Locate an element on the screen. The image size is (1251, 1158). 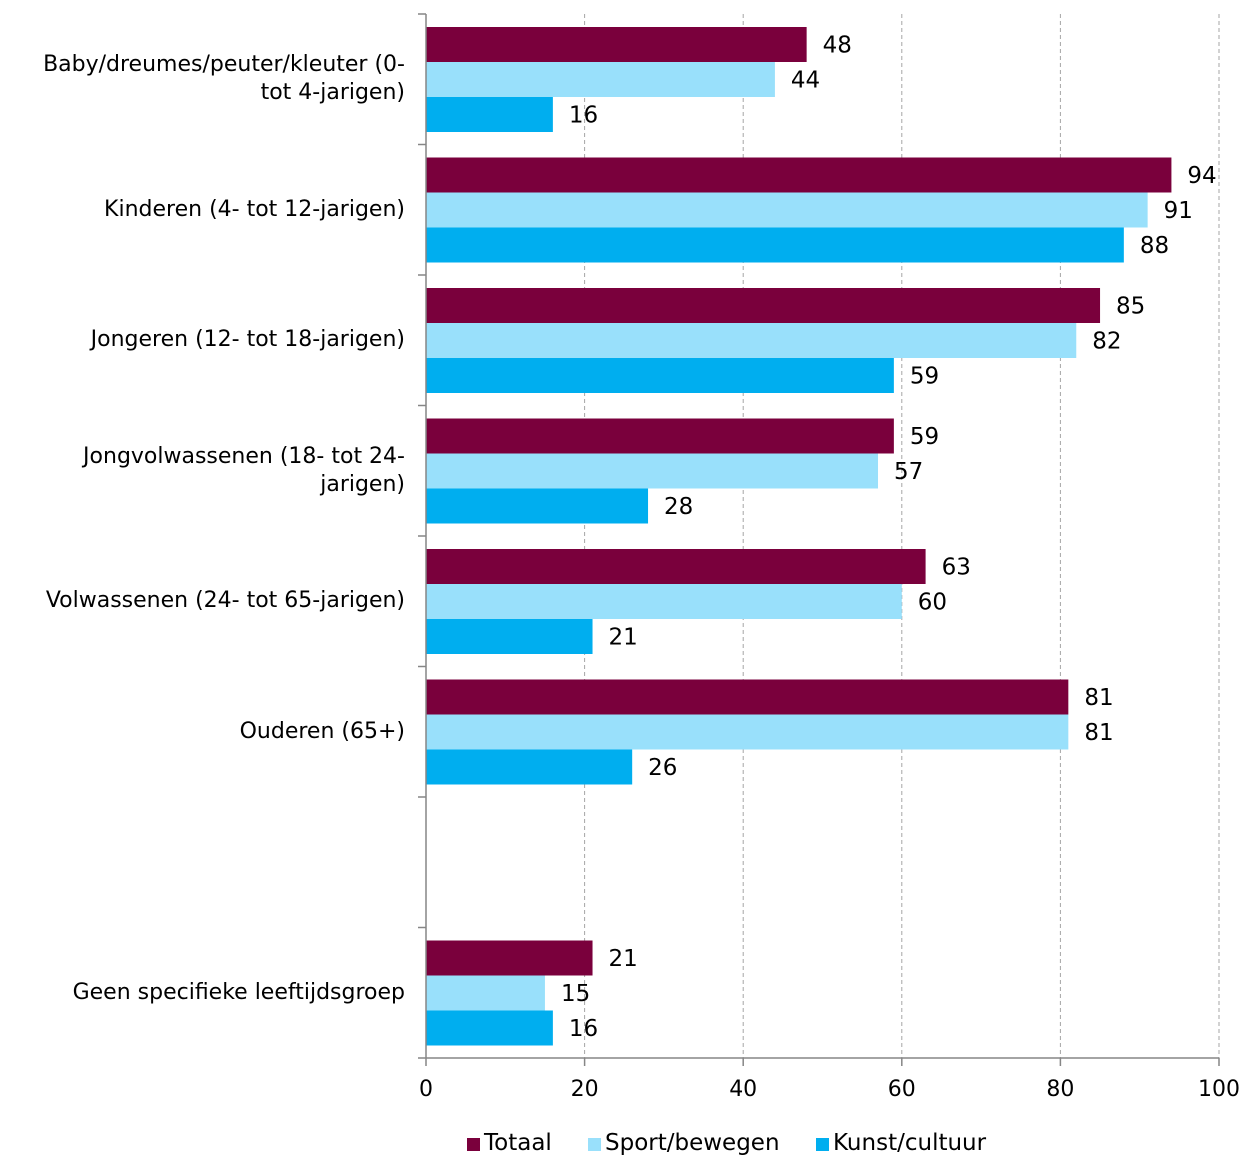
data-label-totaal-1: 94 is located at coordinates (1201, 176).